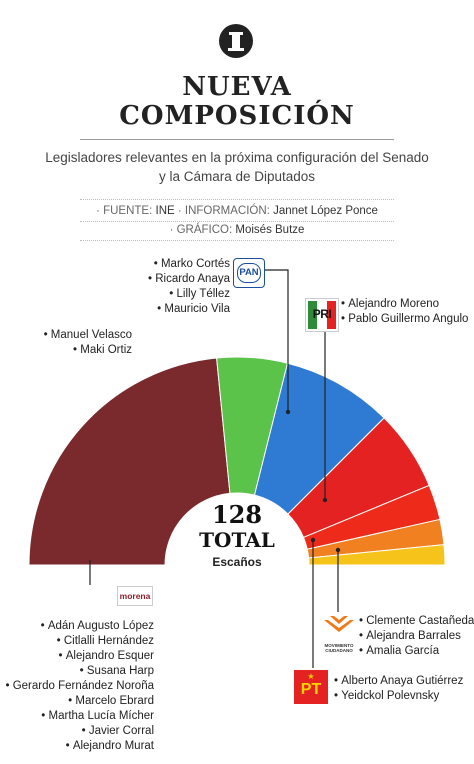 The image size is (474, 764). What do you see at coordinates (79, 626) in the screenshot?
I see `morena-member: Adán Augusto López` at bounding box center [79, 626].